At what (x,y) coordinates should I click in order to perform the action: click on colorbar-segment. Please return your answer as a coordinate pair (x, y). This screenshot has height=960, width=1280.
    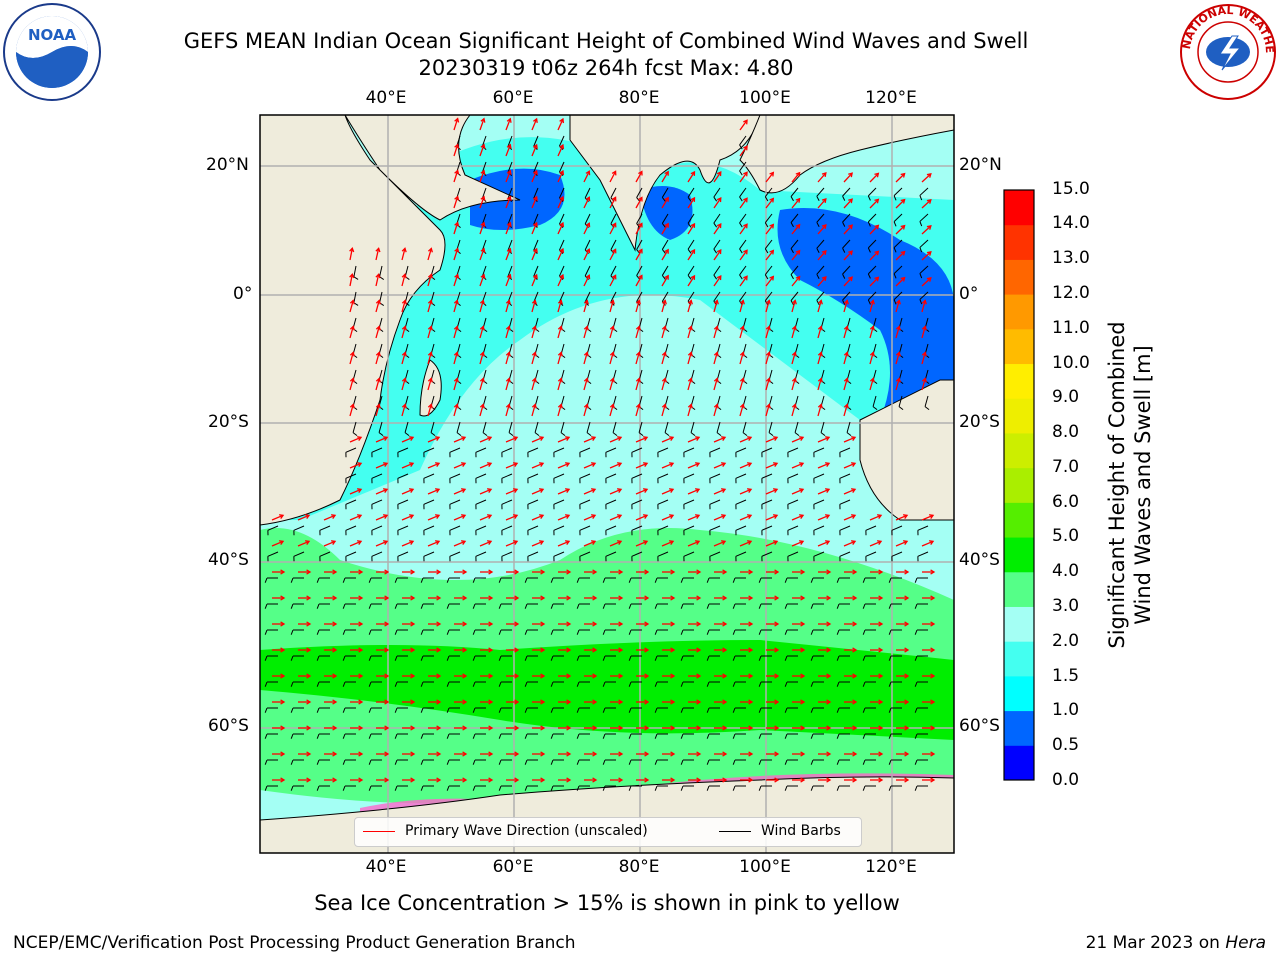
    Looking at the image, I should click on (1019, 520).